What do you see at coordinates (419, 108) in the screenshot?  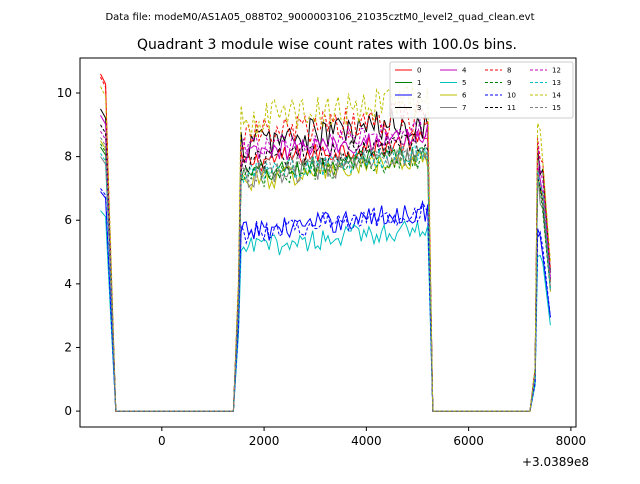 I see `legend-label-3: 3` at bounding box center [419, 108].